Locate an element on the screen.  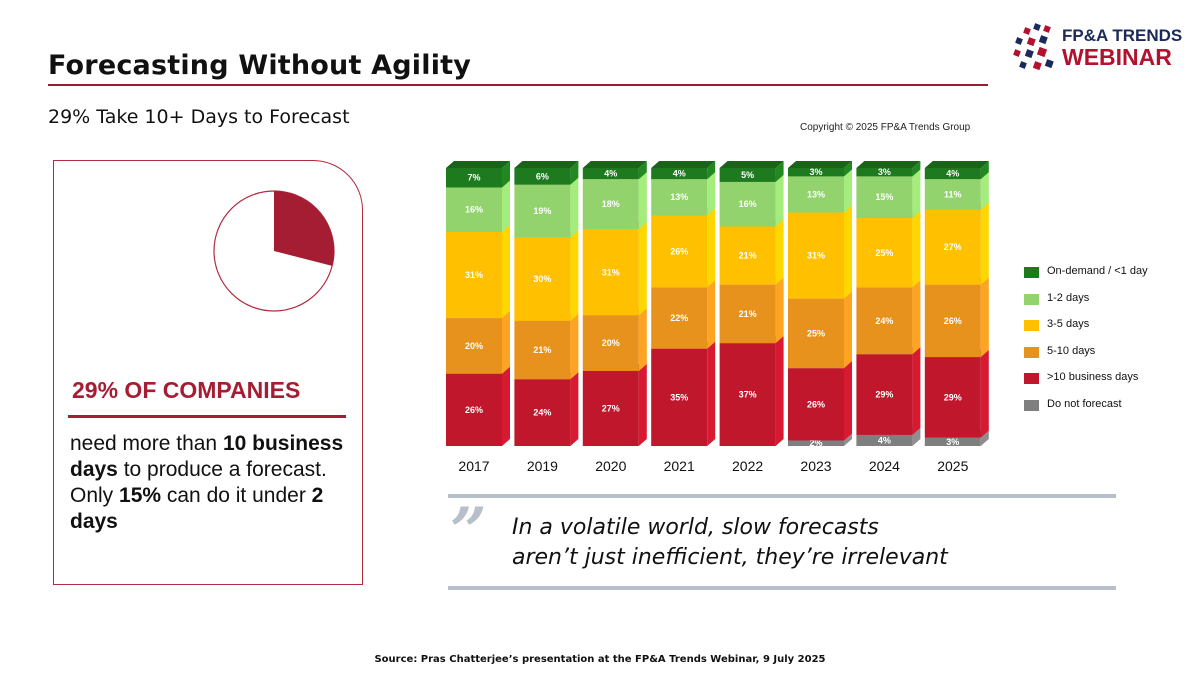
legend-label: 1-2 days is located at coordinates (1068, 297).